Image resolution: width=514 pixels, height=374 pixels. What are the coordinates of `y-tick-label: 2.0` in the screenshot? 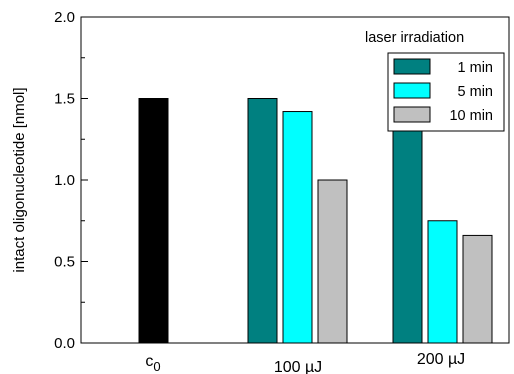 It's located at (64, 17).